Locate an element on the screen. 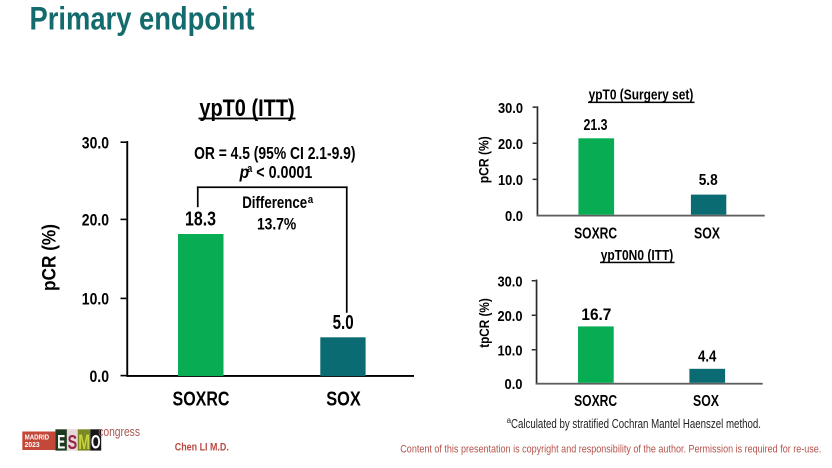 Image resolution: width=832 pixels, height=468 pixels. svg-text: ypT0 (ITT) is located at coordinates (246, 108).